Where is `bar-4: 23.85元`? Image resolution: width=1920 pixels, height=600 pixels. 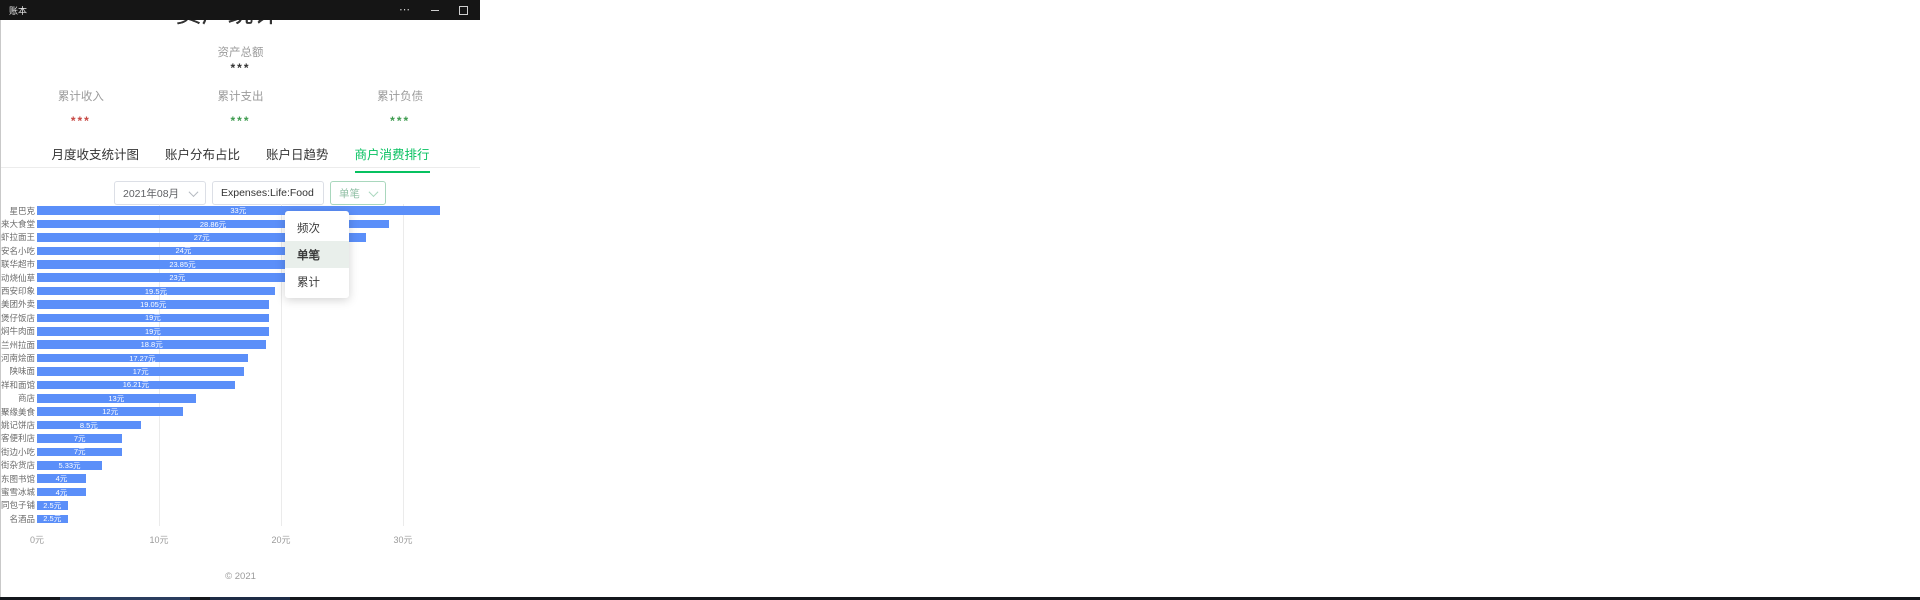
bar-4: 23.85元 is located at coordinates (182, 264).